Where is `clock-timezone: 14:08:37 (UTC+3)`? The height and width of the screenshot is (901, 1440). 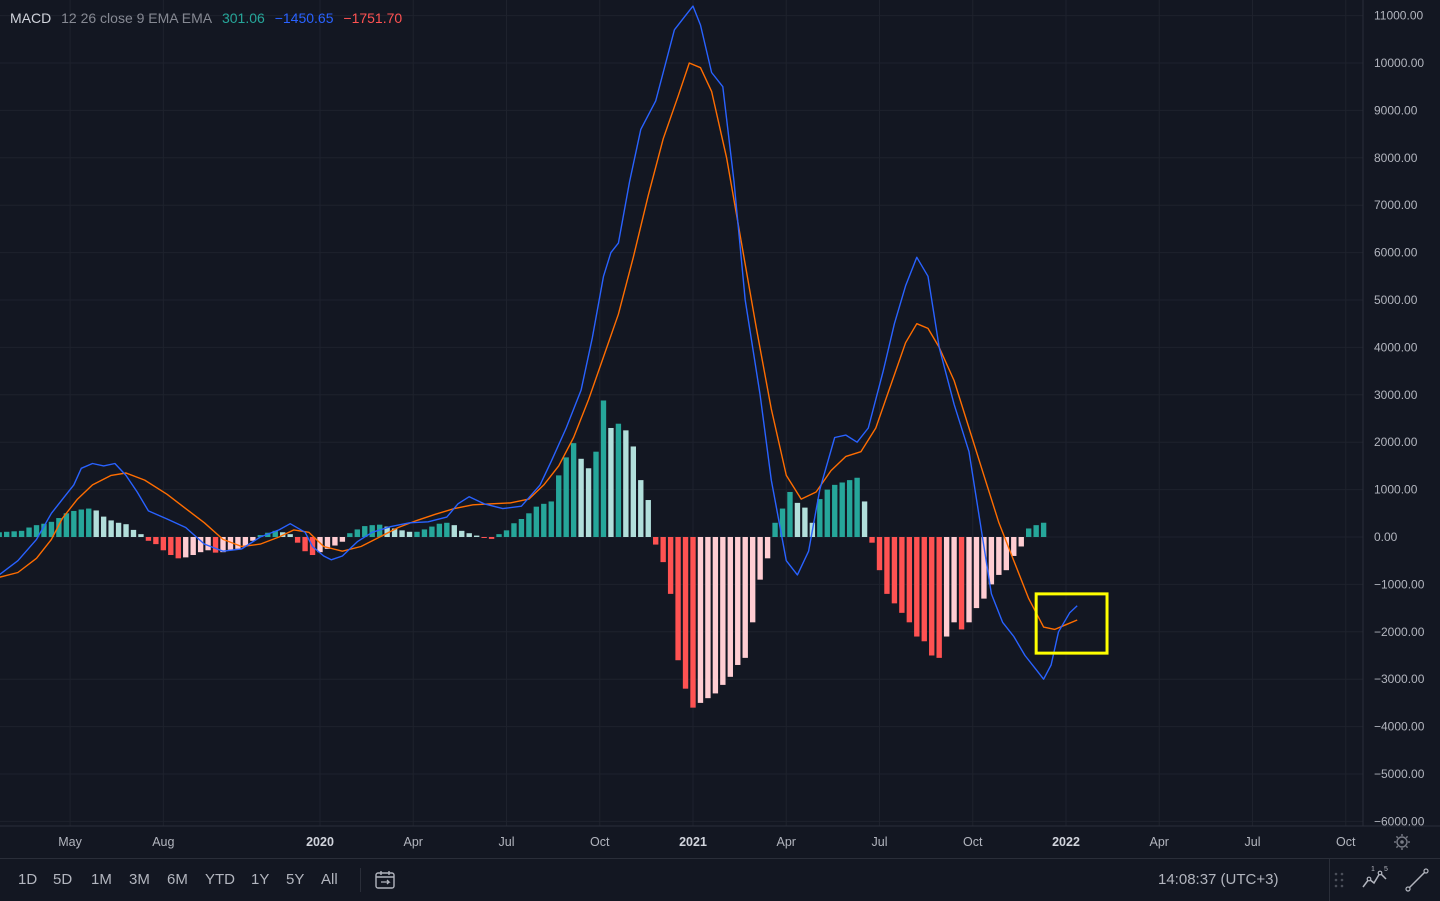
clock-timezone: 14:08:37 (UTC+3) is located at coordinates (1218, 879).